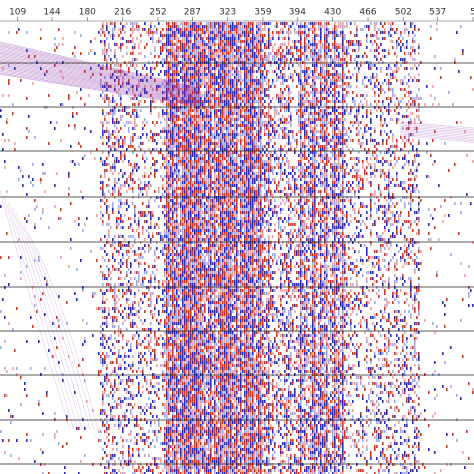  What do you see at coordinates (332, 13) in the screenshot?
I see `x-tick-label: 430` at bounding box center [332, 13].